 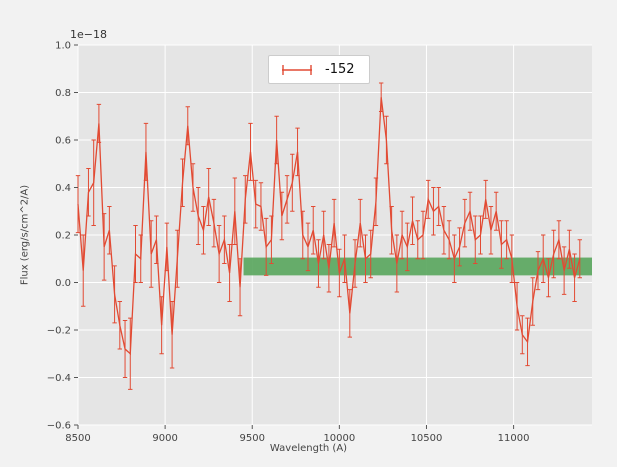 I want to click on y-tick-label: 1.0, so click(x=63, y=46).